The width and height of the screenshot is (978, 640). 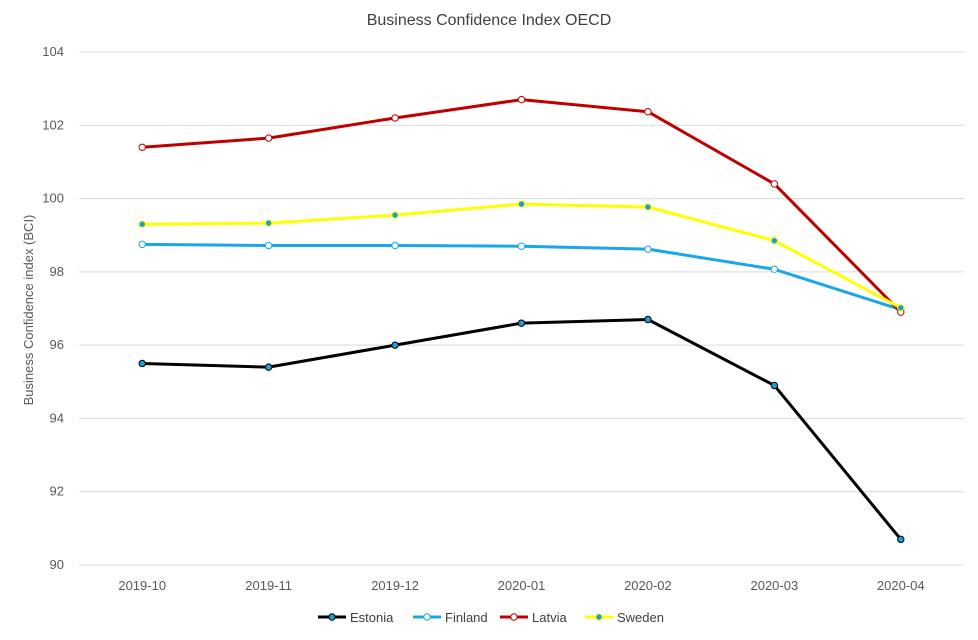 I want to click on y-axis-ticks: 90 92 94 96 98 100 102 104, so click(x=53, y=308).